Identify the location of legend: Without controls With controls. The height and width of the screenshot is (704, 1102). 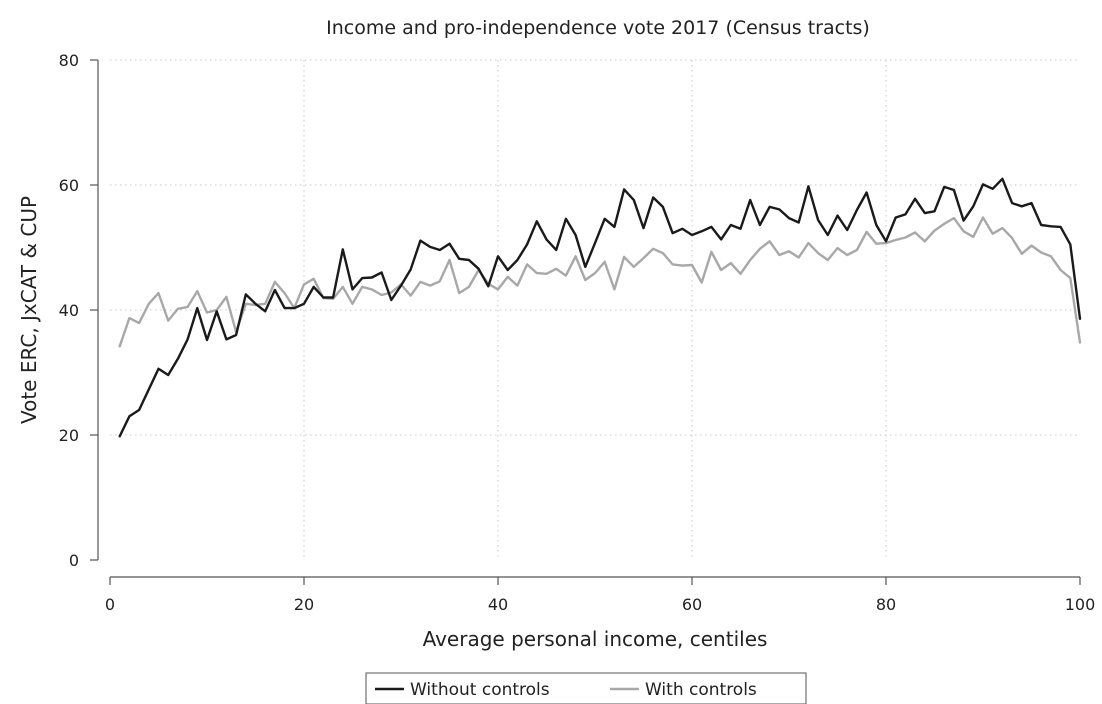
(586, 688).